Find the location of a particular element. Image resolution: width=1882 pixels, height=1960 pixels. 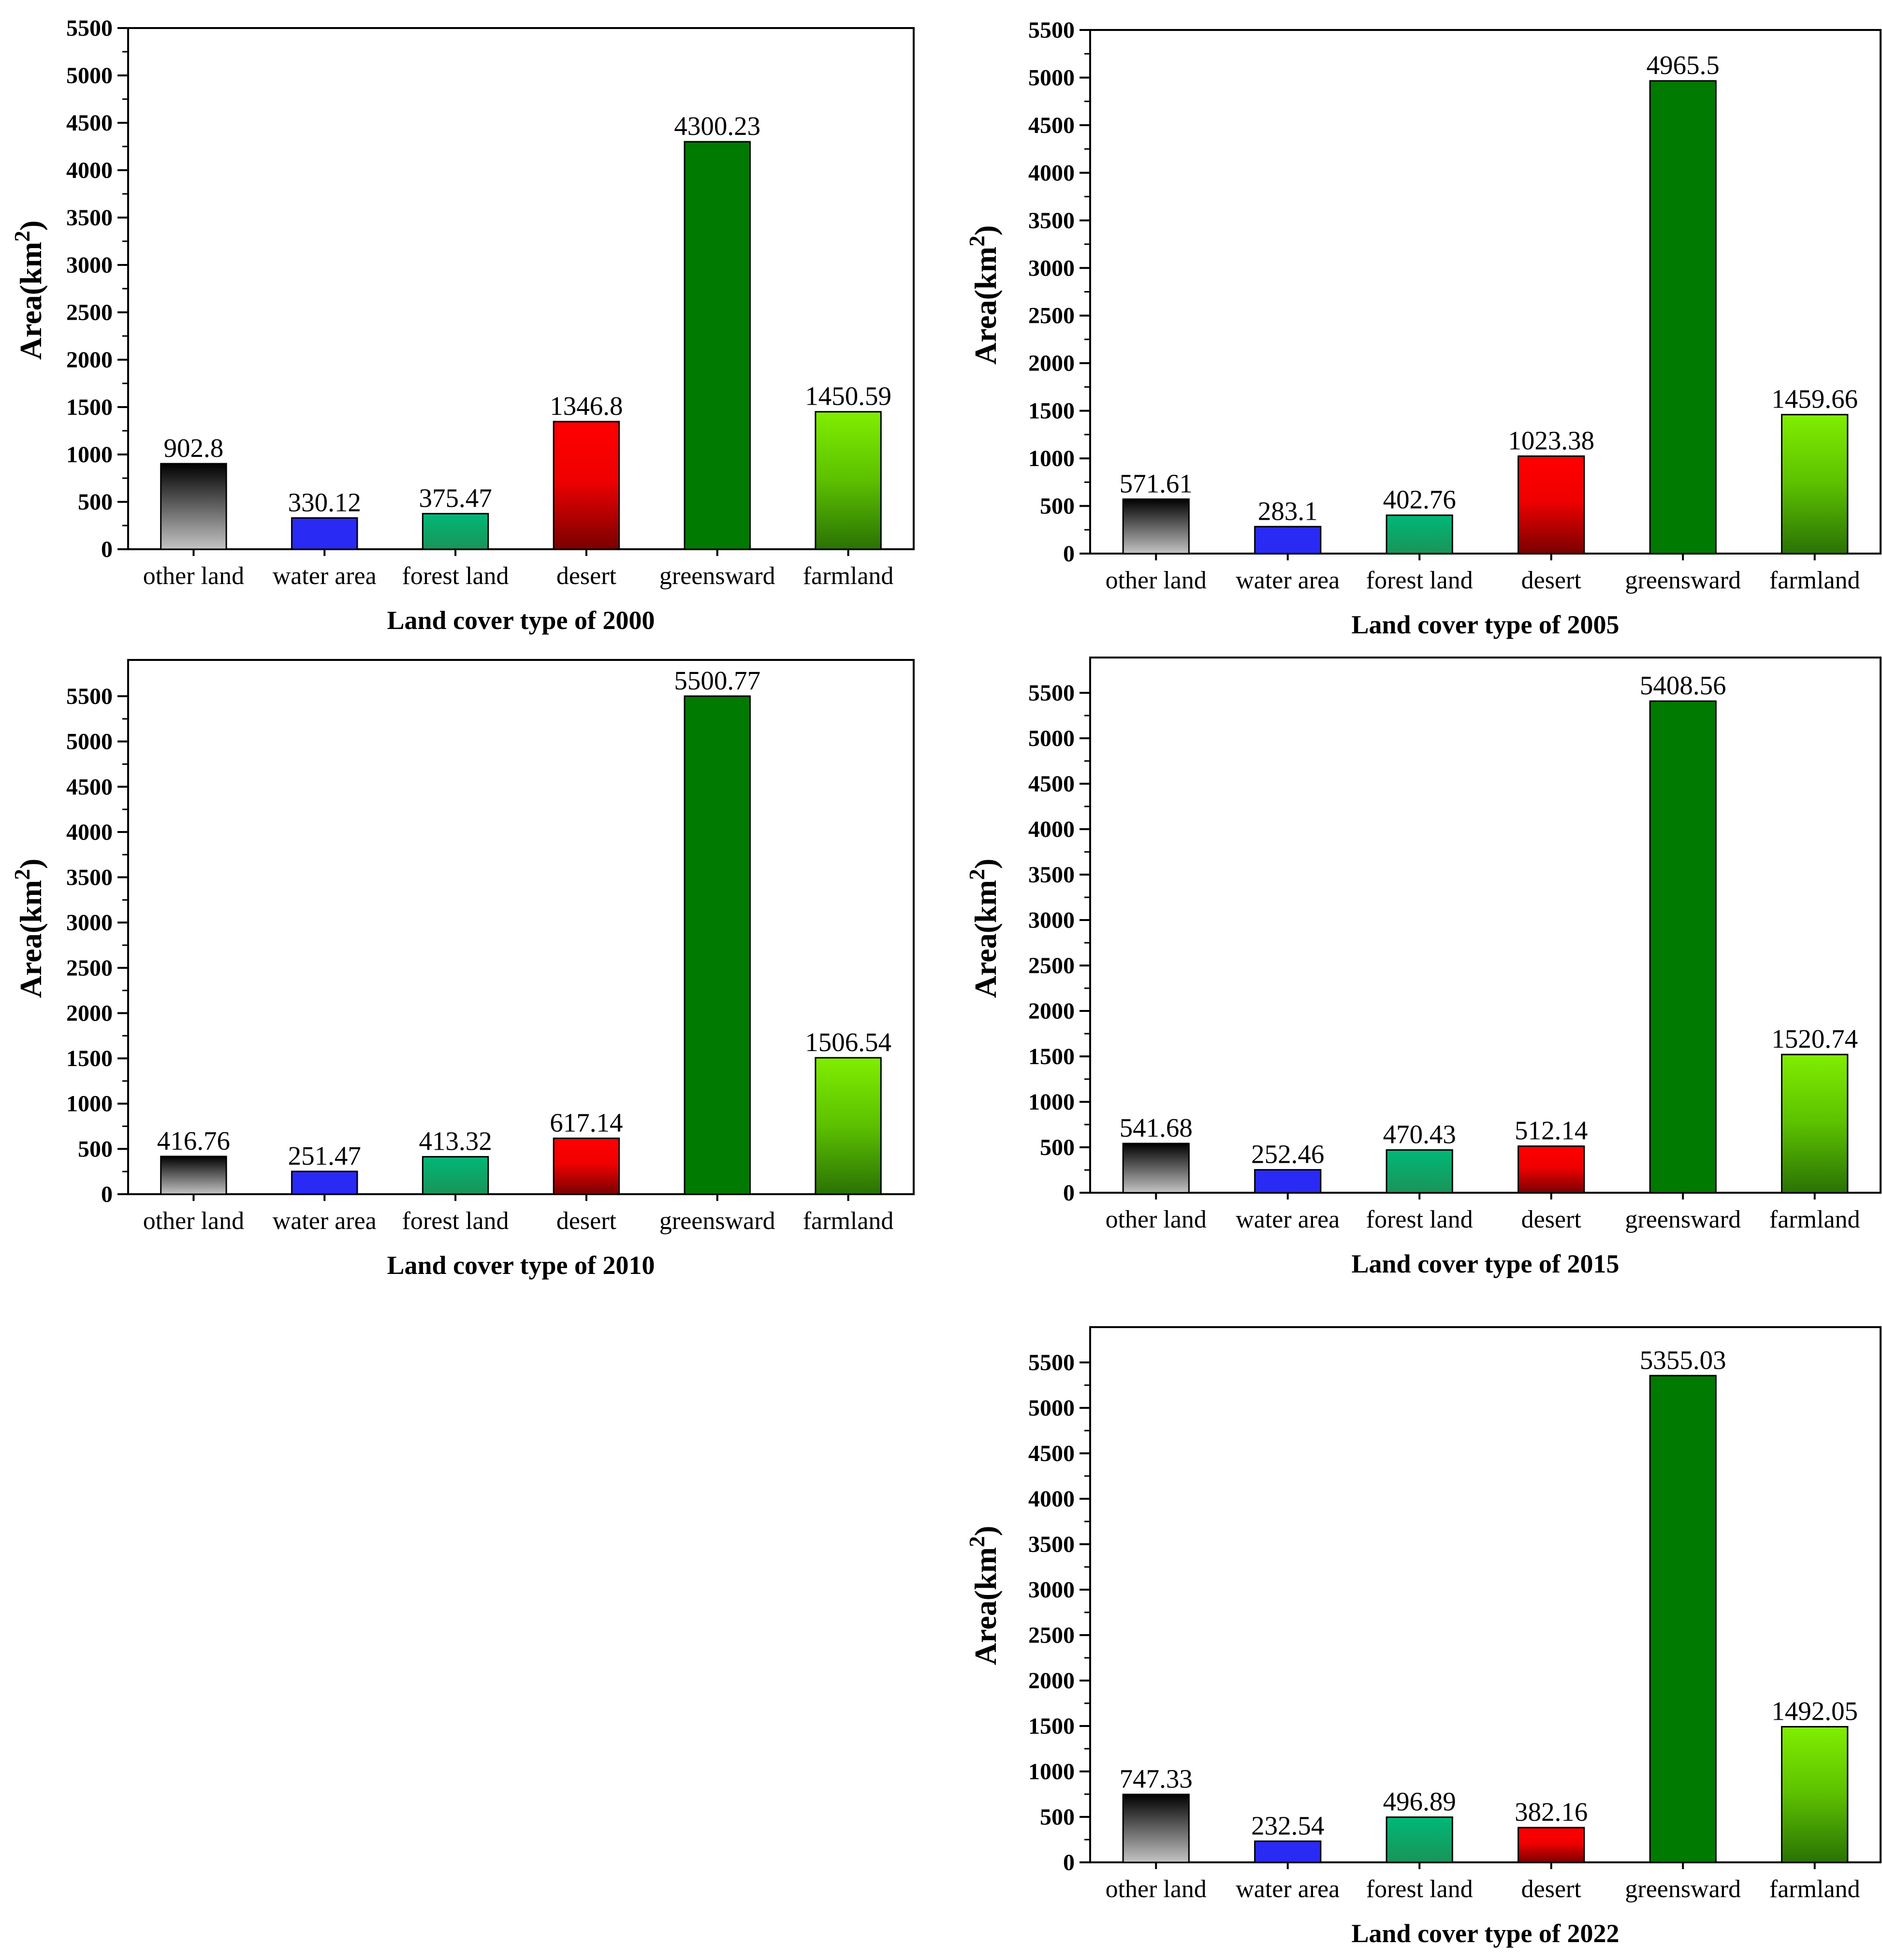

data-label: 571.61 is located at coordinates (1156, 483).